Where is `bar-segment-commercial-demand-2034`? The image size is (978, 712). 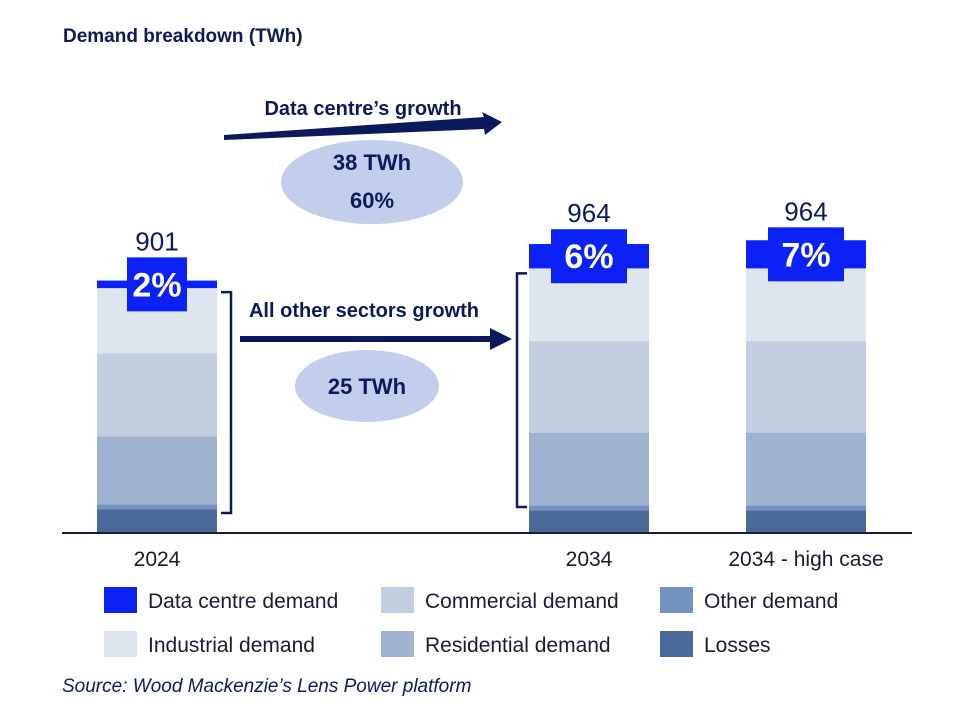 bar-segment-commercial-demand-2034 is located at coordinates (589, 387).